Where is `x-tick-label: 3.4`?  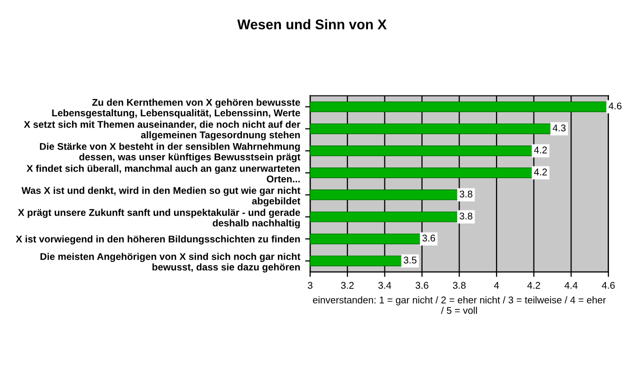 x-tick-label: 3.4 is located at coordinates (385, 285).